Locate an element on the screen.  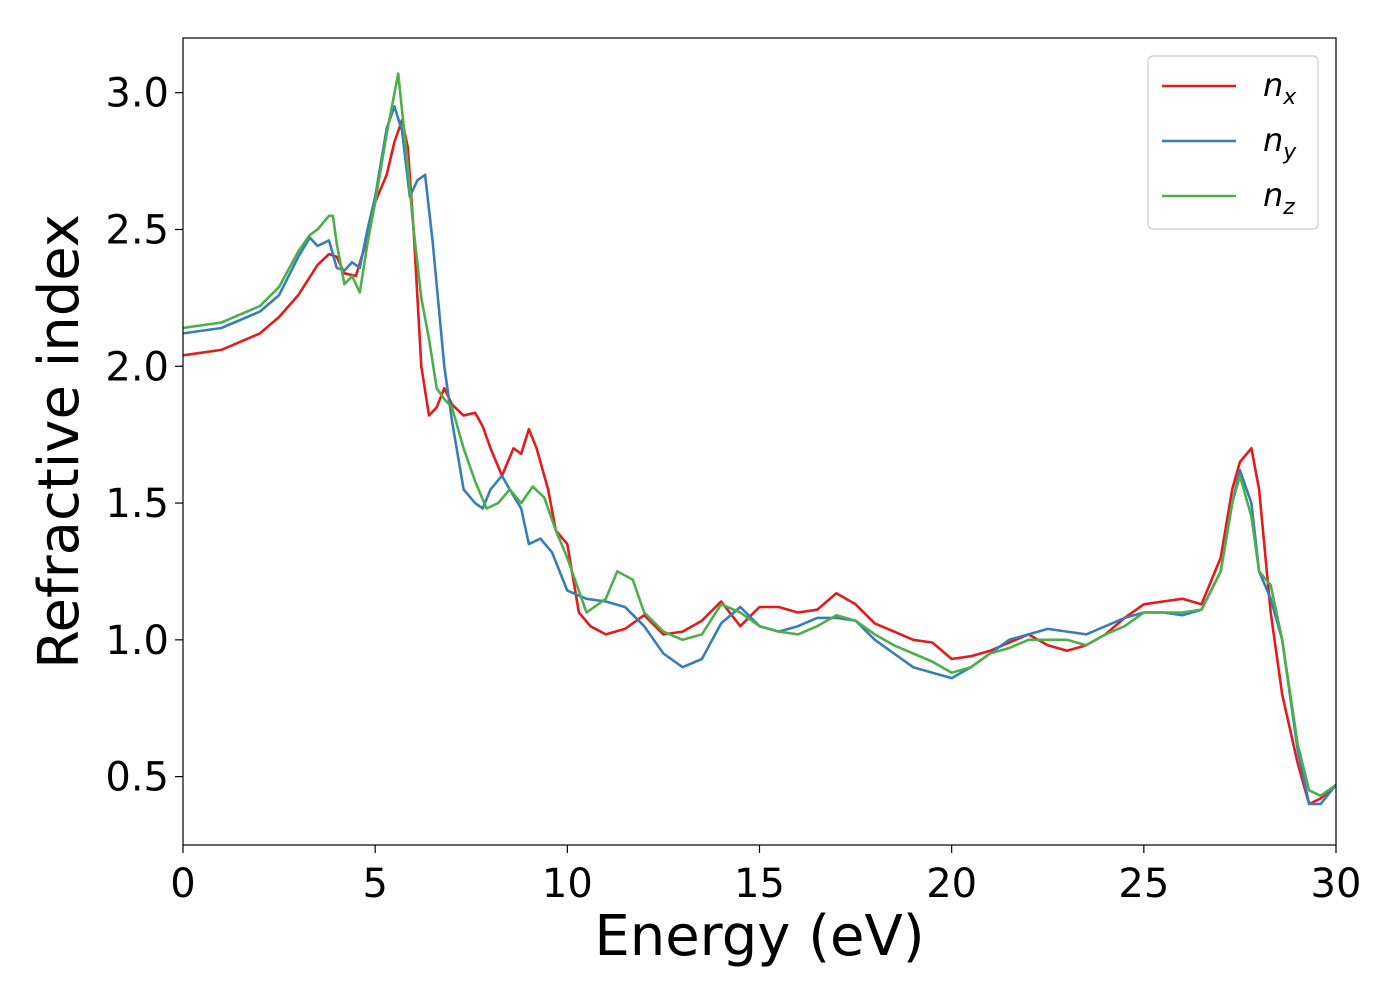
x-axis: 0 5 10 15 20 25 30 is located at coordinates (765, 876).